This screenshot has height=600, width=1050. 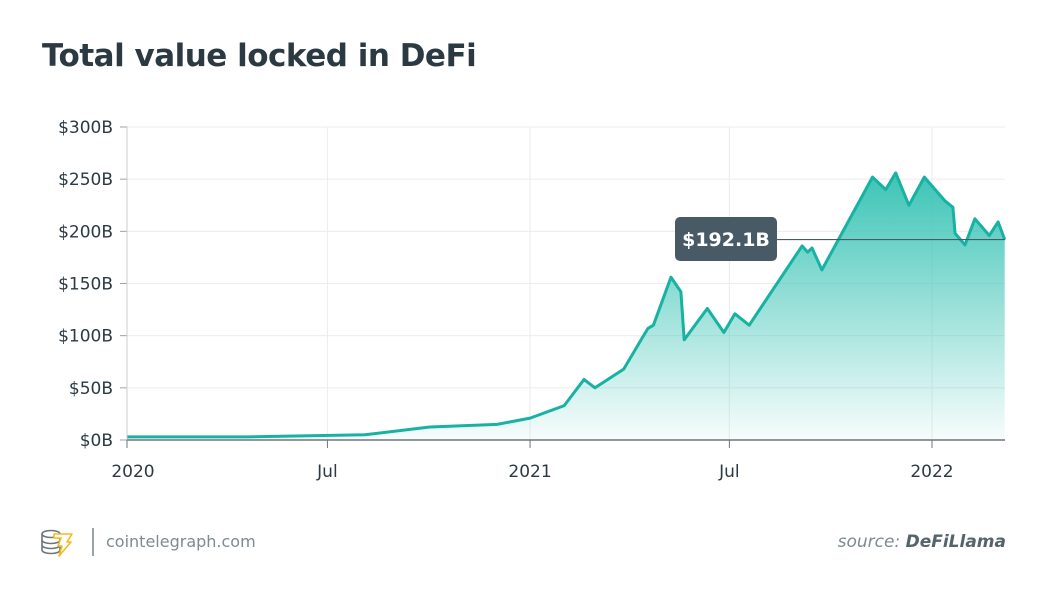 I want to click on x-tick-label: 2022, so click(x=931, y=472).